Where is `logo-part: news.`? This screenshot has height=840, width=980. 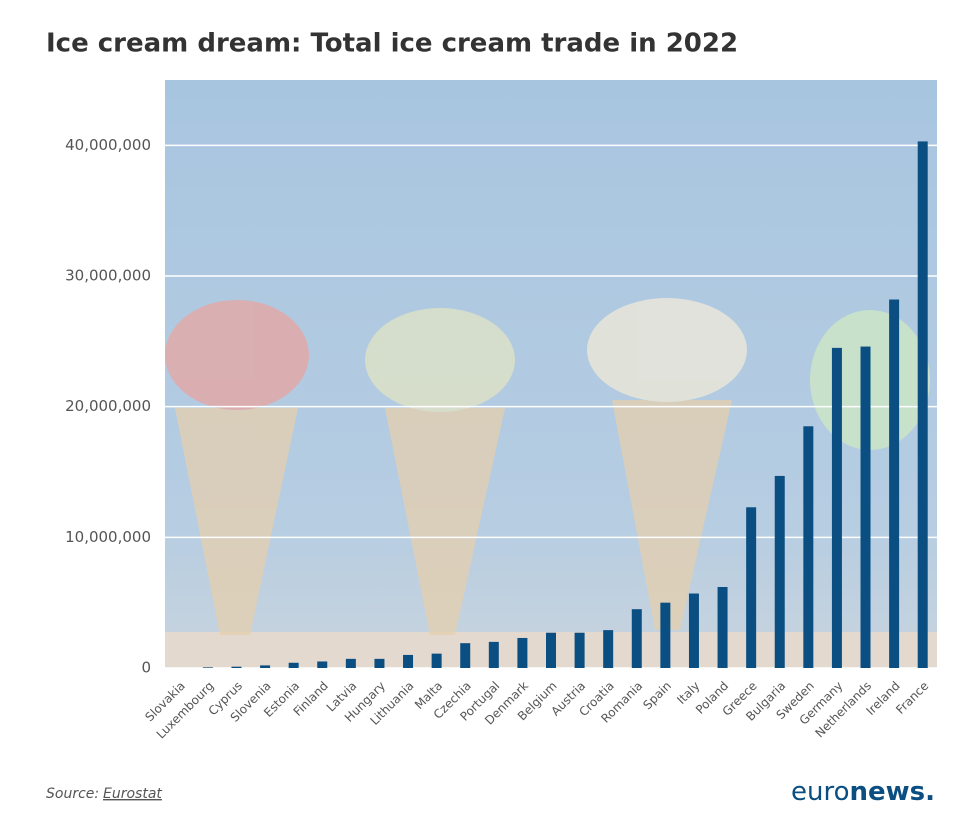
logo-part: news. is located at coordinates (892, 792).